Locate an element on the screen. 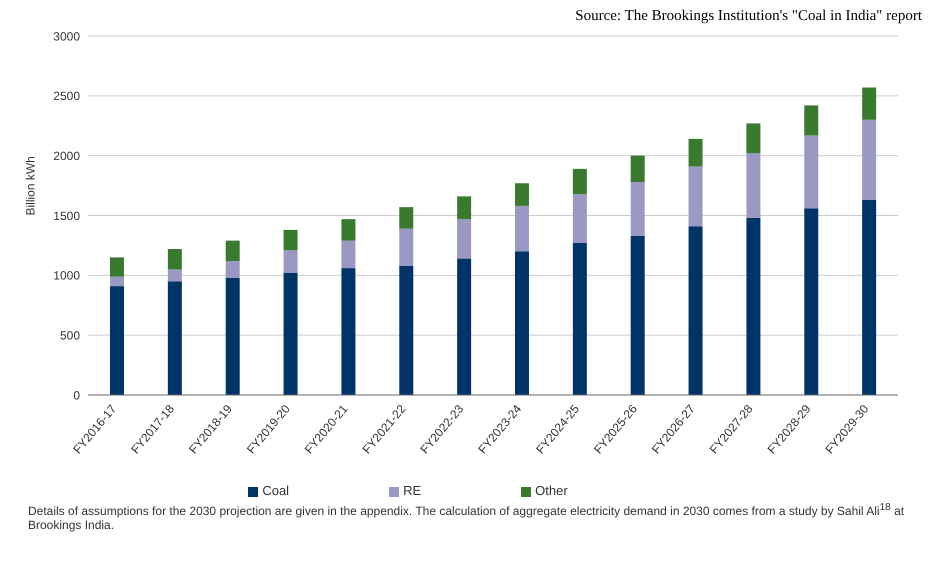  y-tick-label: 0 is located at coordinates (76, 395).